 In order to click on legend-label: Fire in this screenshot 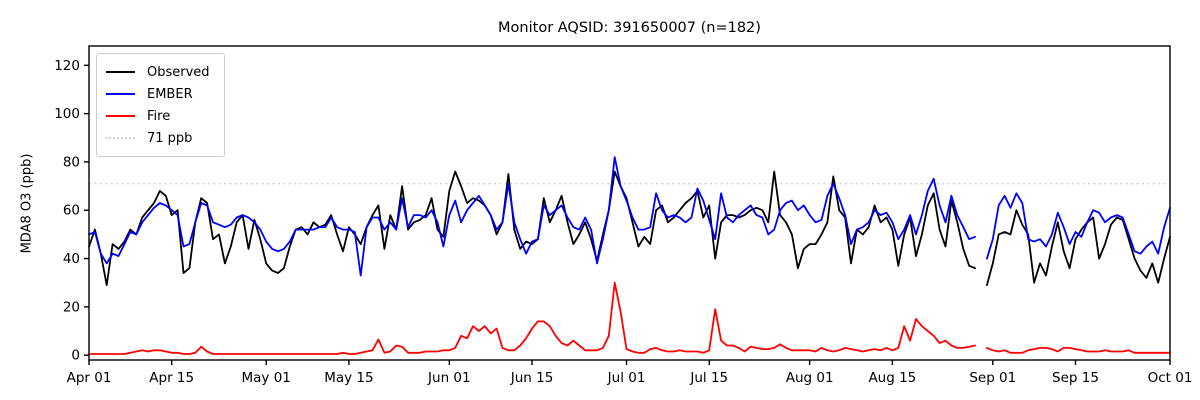, I will do `click(159, 116)`.